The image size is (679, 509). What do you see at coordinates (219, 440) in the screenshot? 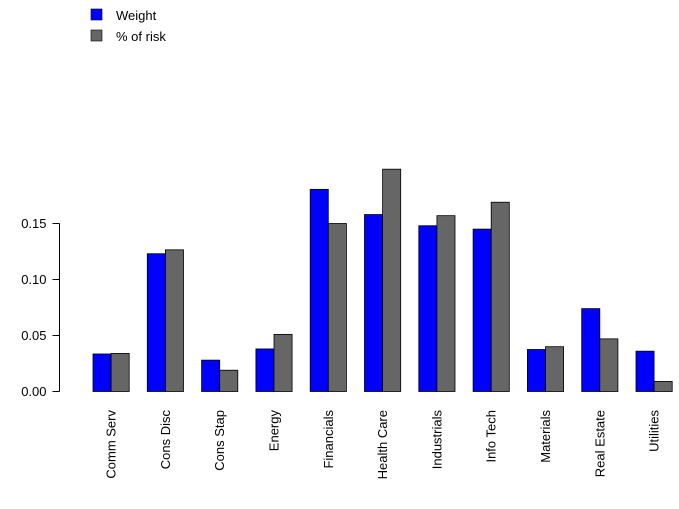
I see `x-tick-label: Cons Stap` at bounding box center [219, 440].